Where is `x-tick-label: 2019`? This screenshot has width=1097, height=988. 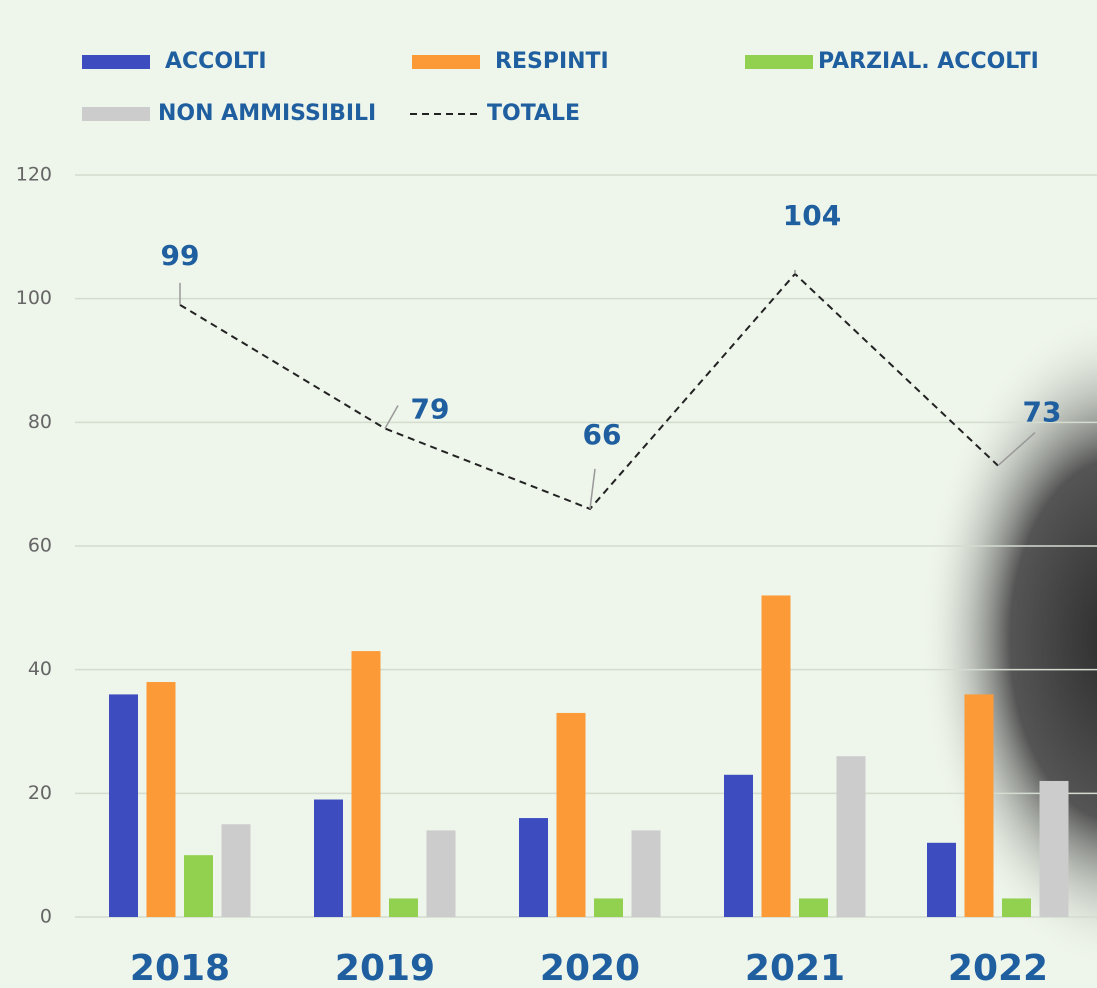 x-tick-label: 2019 is located at coordinates (385, 968).